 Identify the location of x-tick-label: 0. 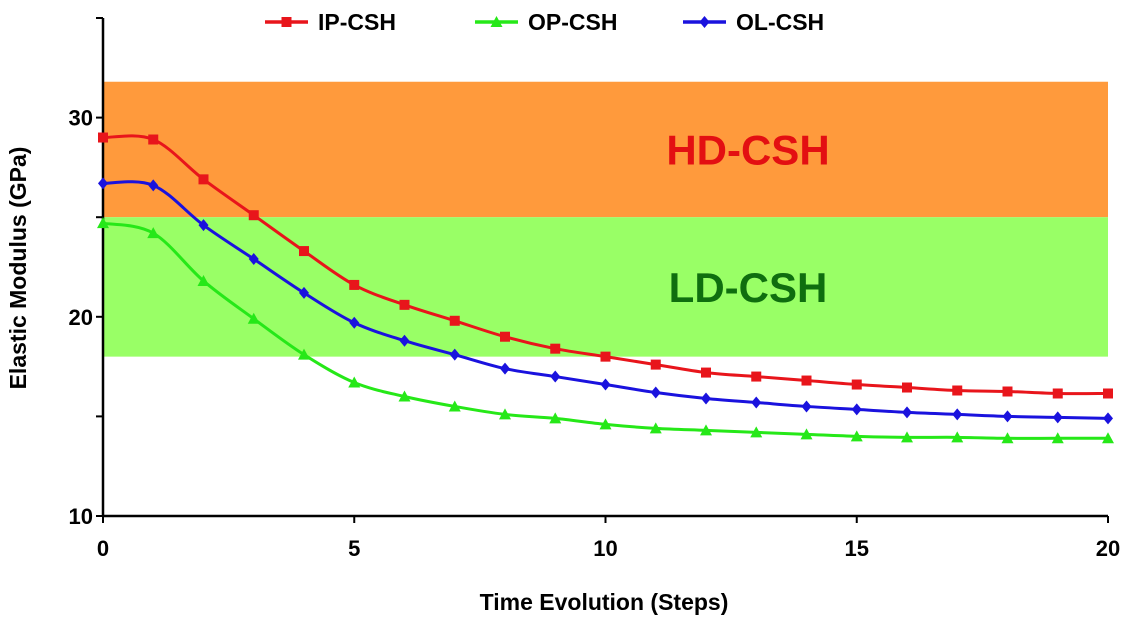
(103, 548).